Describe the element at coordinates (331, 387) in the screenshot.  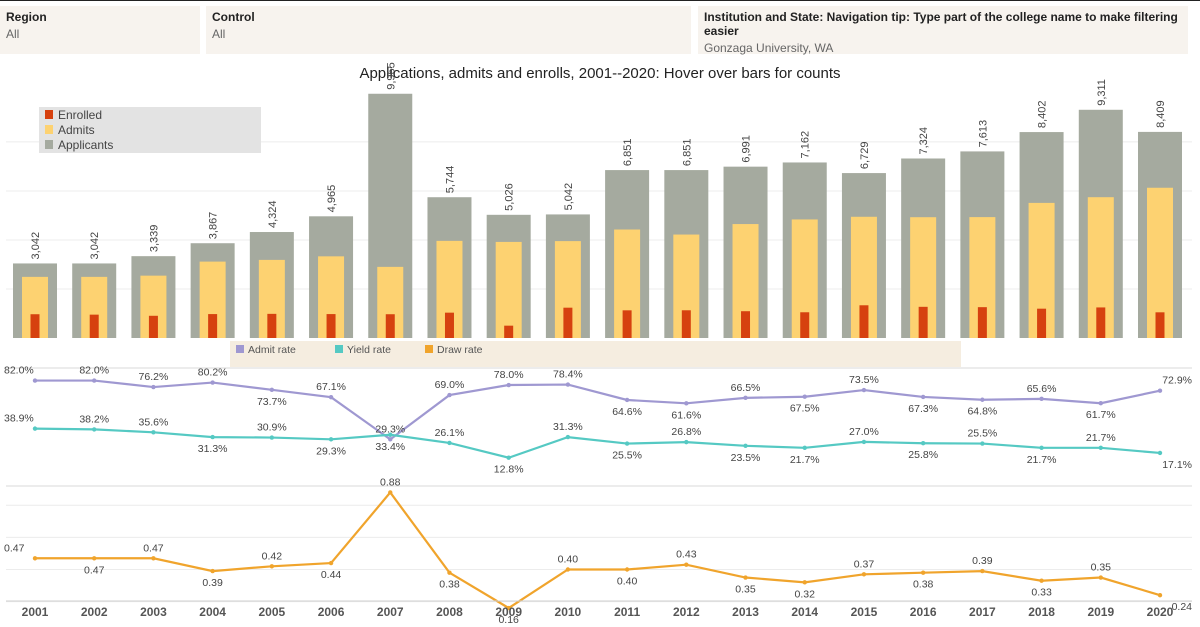
I see `admit-rate-data-label: 67.1%` at that location.